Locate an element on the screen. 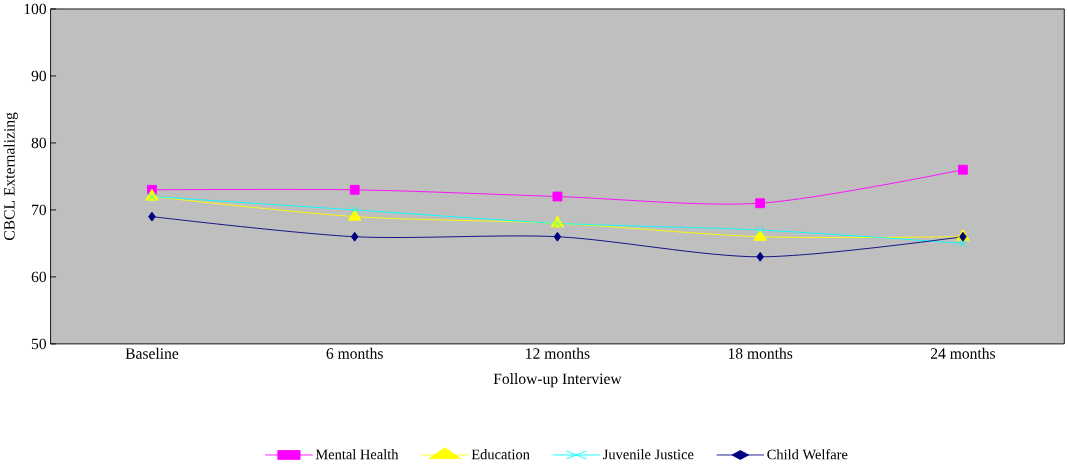 Image resolution: width=1068 pixels, height=465 pixels. x-tick-label: 24 months is located at coordinates (963, 353).